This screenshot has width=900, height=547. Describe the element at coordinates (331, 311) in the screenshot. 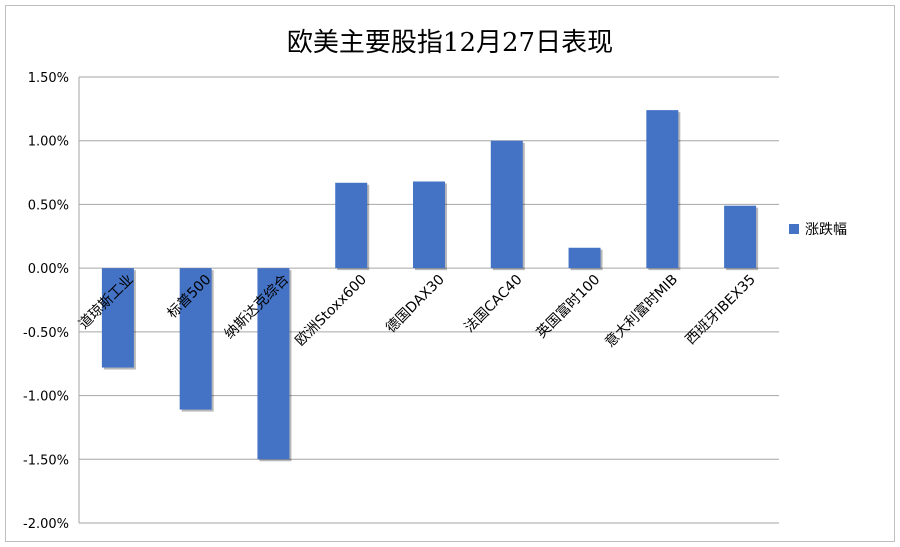

I see `category-label: 欧洲Stoxx600` at that location.